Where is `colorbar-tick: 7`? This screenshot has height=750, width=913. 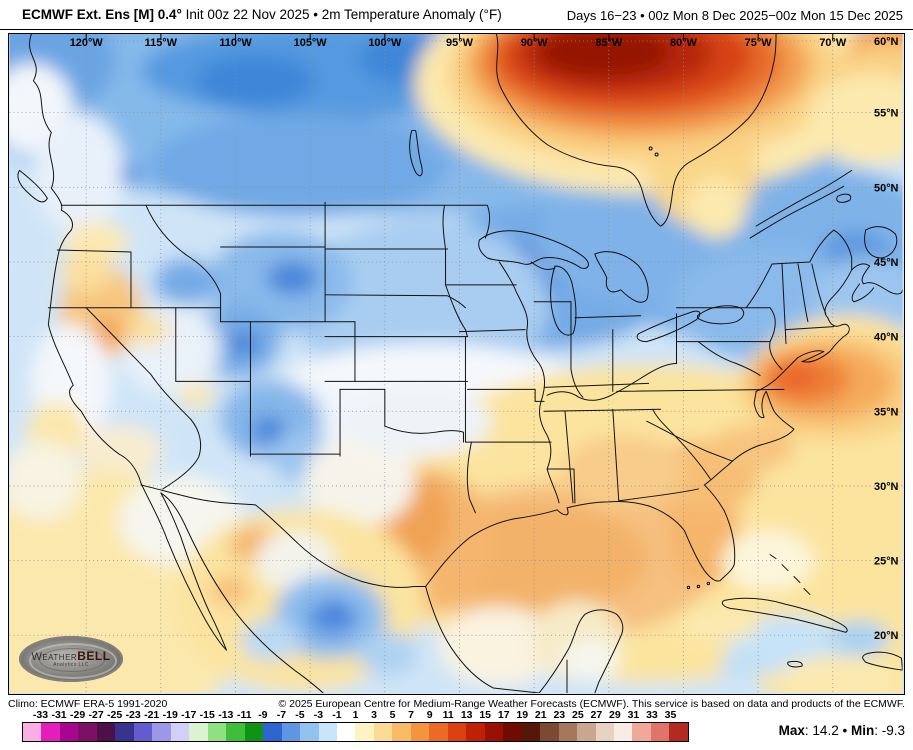 colorbar-tick: 7 is located at coordinates (411, 715).